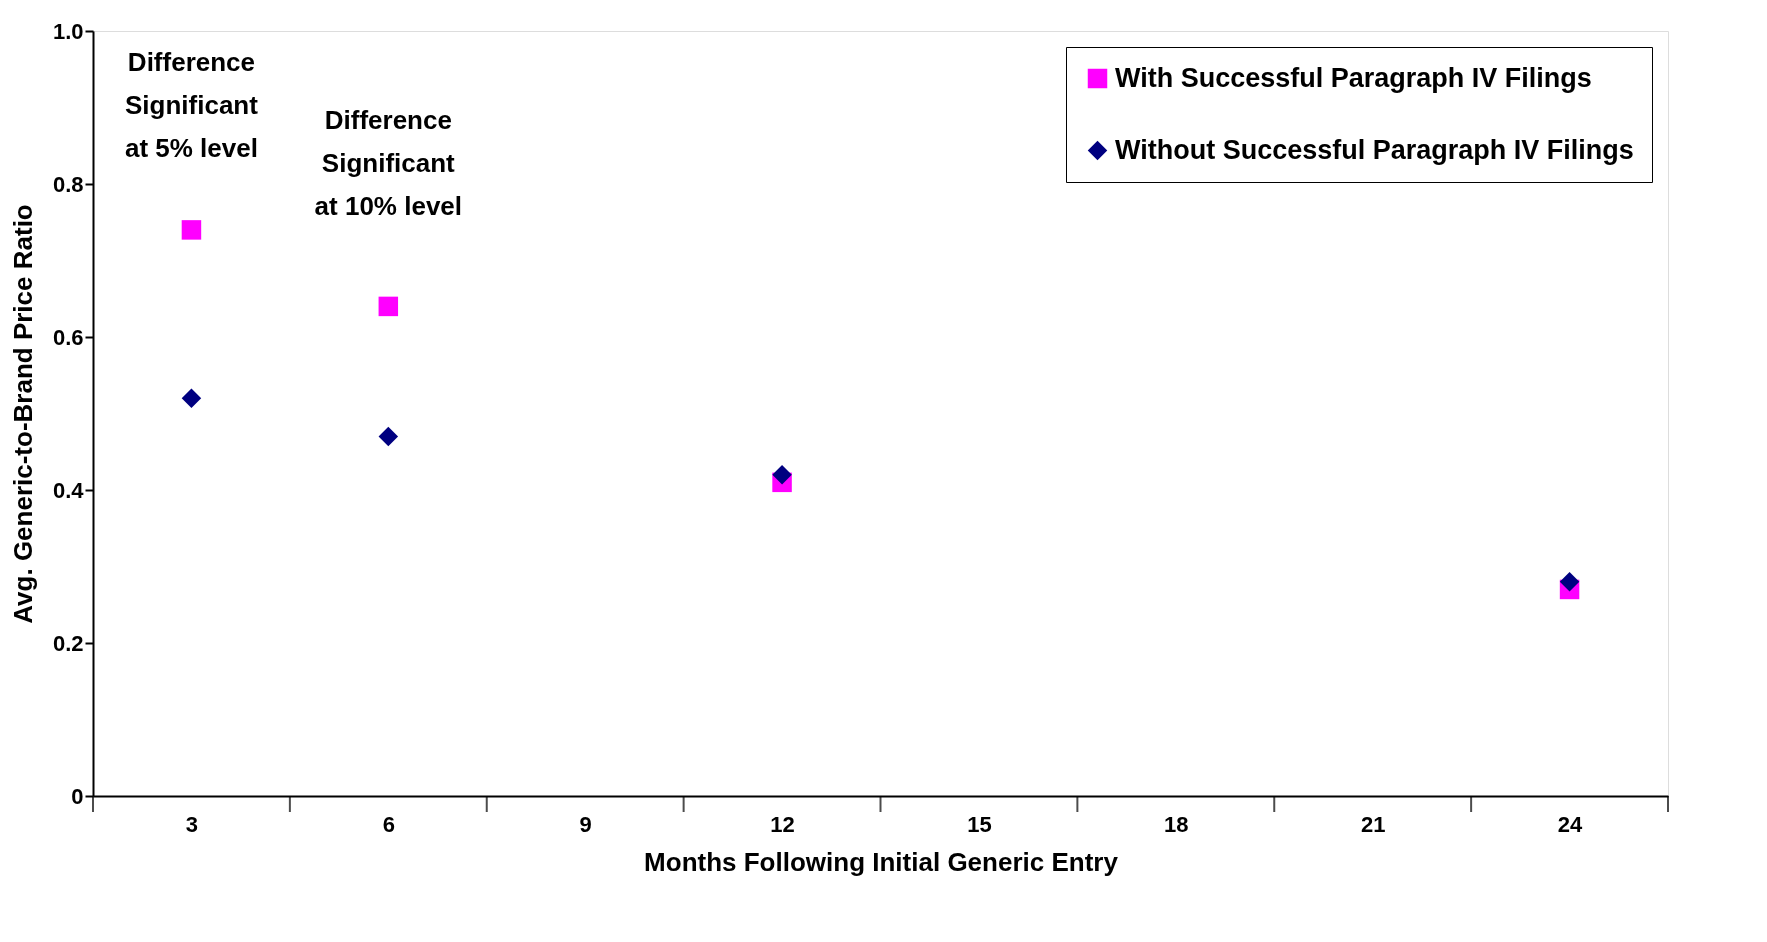 Image resolution: width=1767 pixels, height=942 pixels. Describe the element at coordinates (68, 337) in the screenshot. I see `y-tick-label: 0.6` at that location.